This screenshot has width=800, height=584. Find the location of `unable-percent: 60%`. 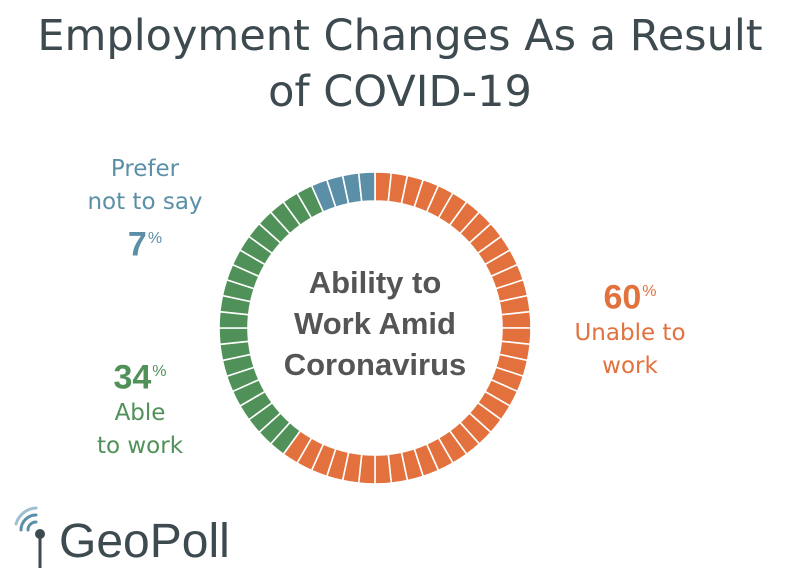

unable-percent: 60% is located at coordinates (630, 294).